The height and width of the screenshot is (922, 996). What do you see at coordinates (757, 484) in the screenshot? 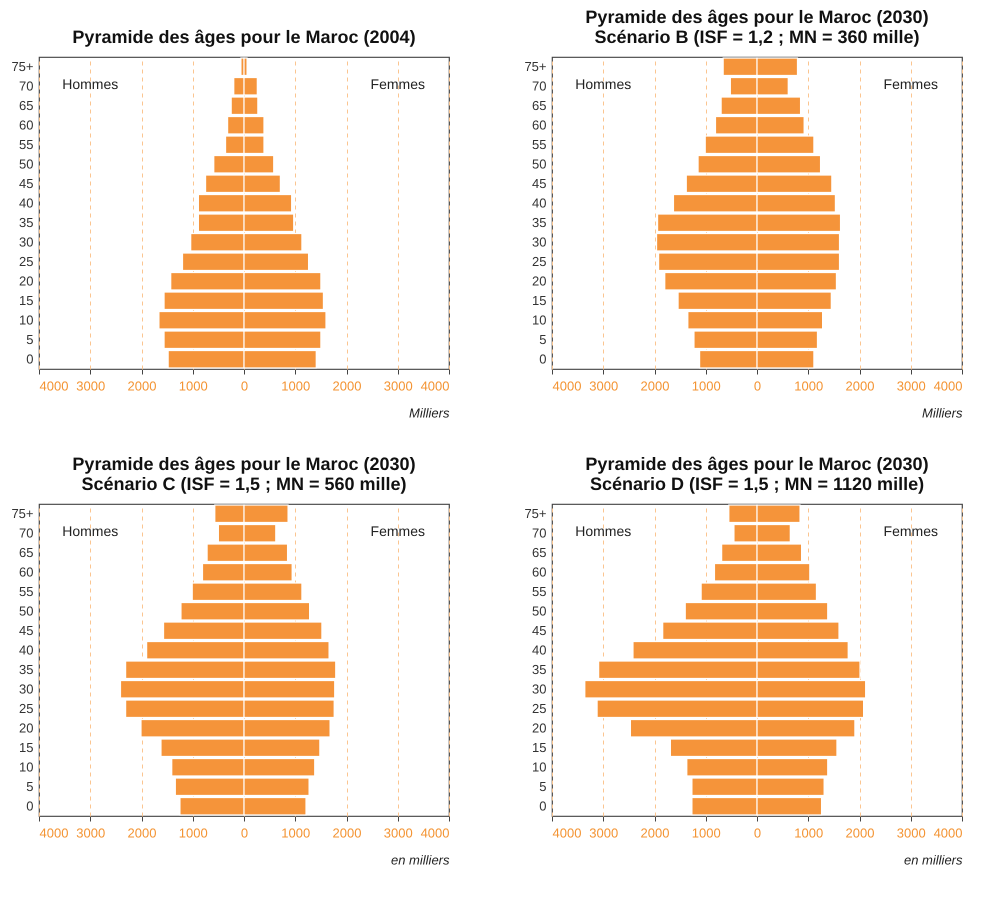
I see `chart-subtitle: Scénario D (ISF = 1,5 ; MN = 1120 mille)` at bounding box center [757, 484].